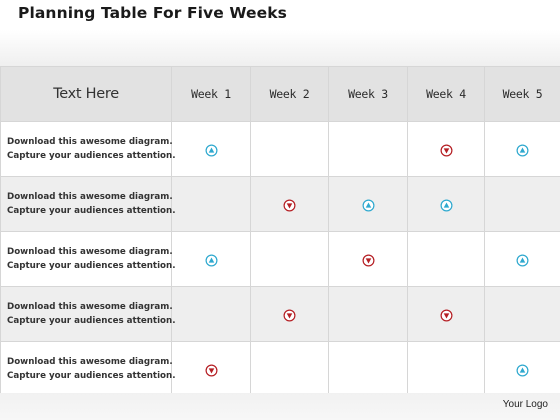 The height and width of the screenshot is (420, 560). I want to click on header-week-3: Week 3, so click(368, 94).